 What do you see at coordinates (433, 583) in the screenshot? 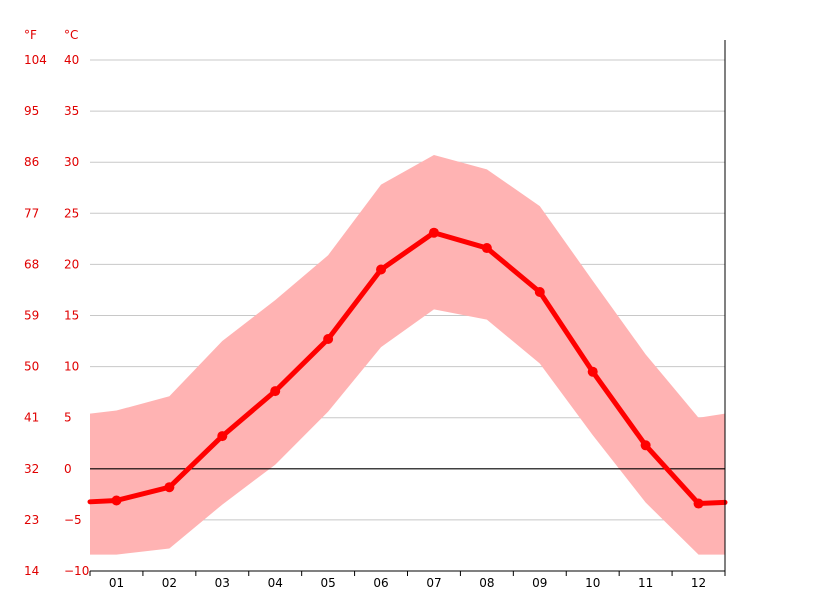
I see `x-tick-label: 07` at bounding box center [433, 583].